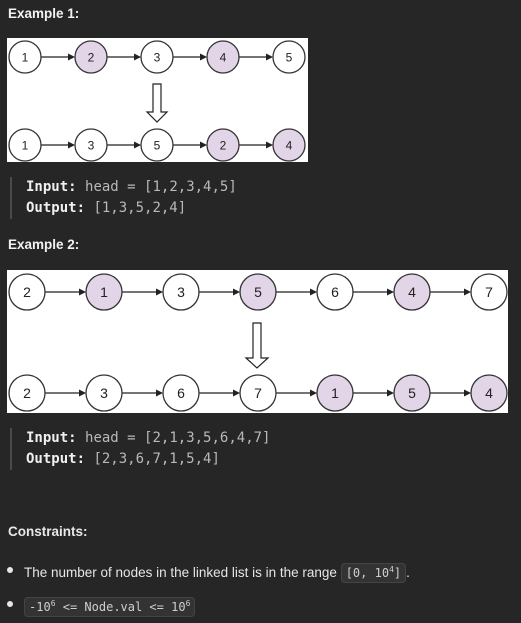  What do you see at coordinates (140, 208) in the screenshot?
I see `output-value: [1,3,5,2,4]` at bounding box center [140, 208].